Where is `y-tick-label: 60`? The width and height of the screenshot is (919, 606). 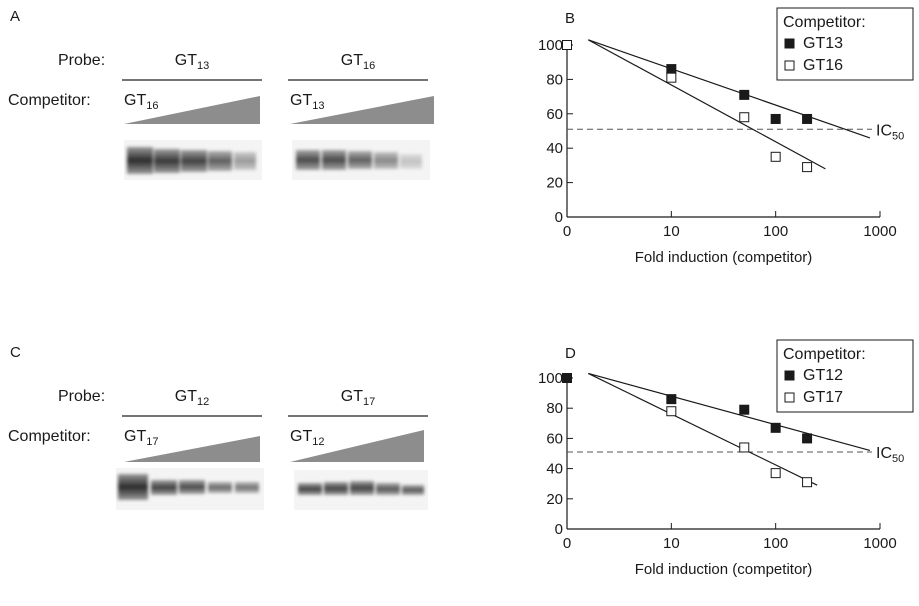
y-tick-label: 60 is located at coordinates (554, 438).